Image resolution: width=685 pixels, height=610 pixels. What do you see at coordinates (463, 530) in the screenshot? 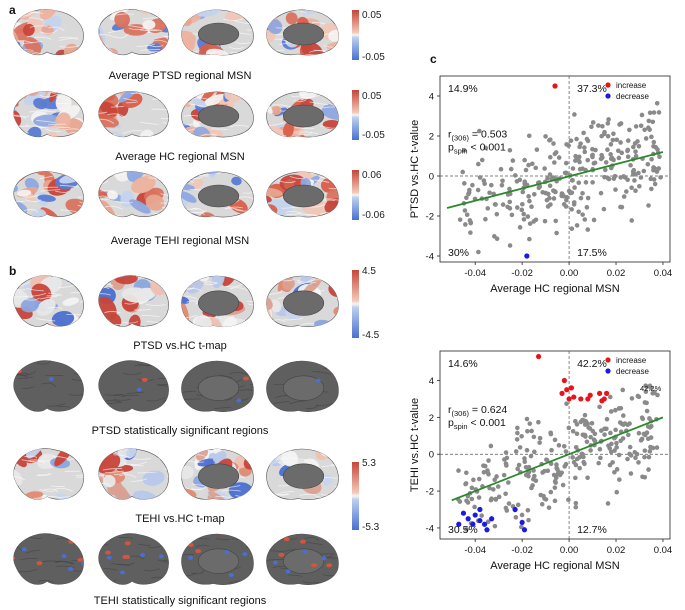
I see `quadrant-label-bottom-left: 30.5%` at bounding box center [463, 530].